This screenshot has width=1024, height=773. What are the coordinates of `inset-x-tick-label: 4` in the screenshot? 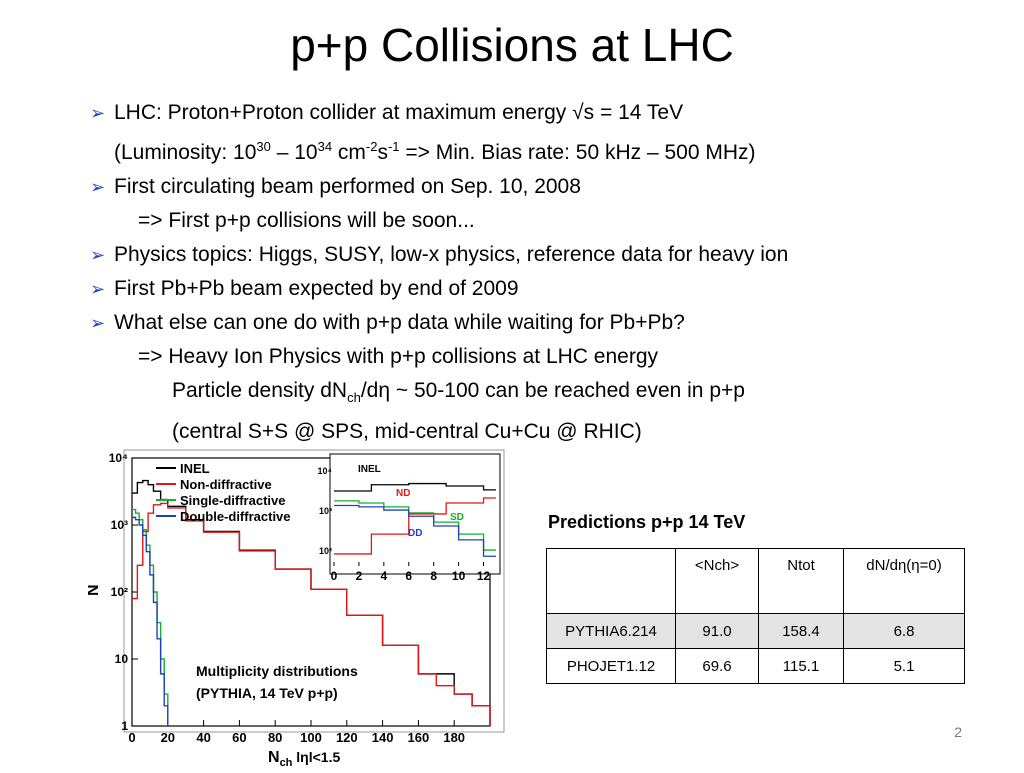 It's located at (384, 576).